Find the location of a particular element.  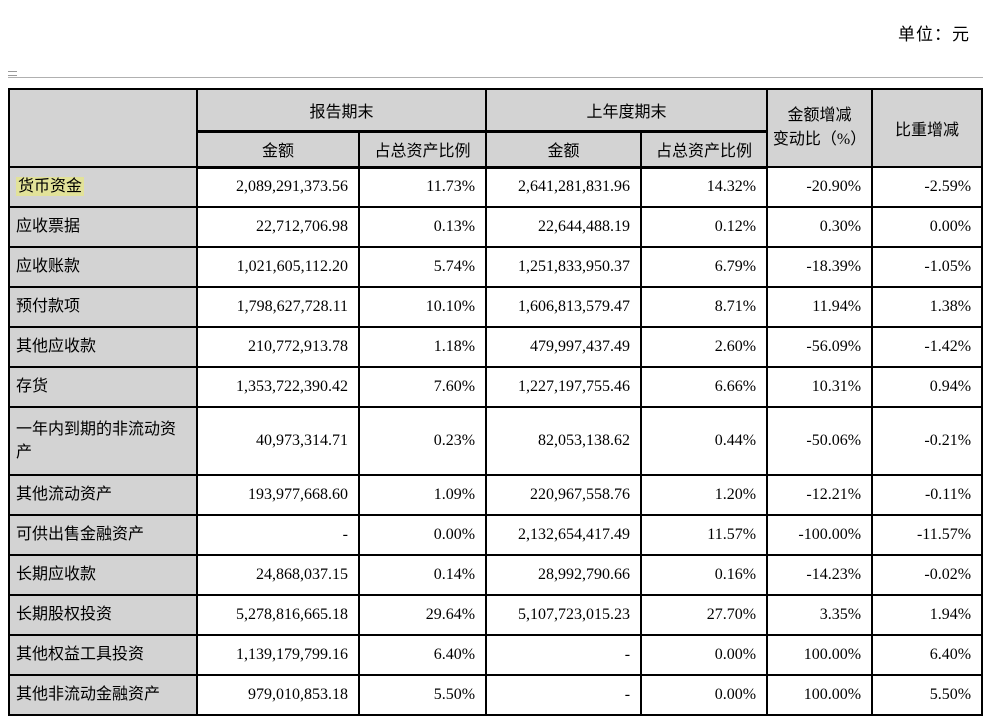

amount-cell: 40,973,314.71 is located at coordinates (278, 441).